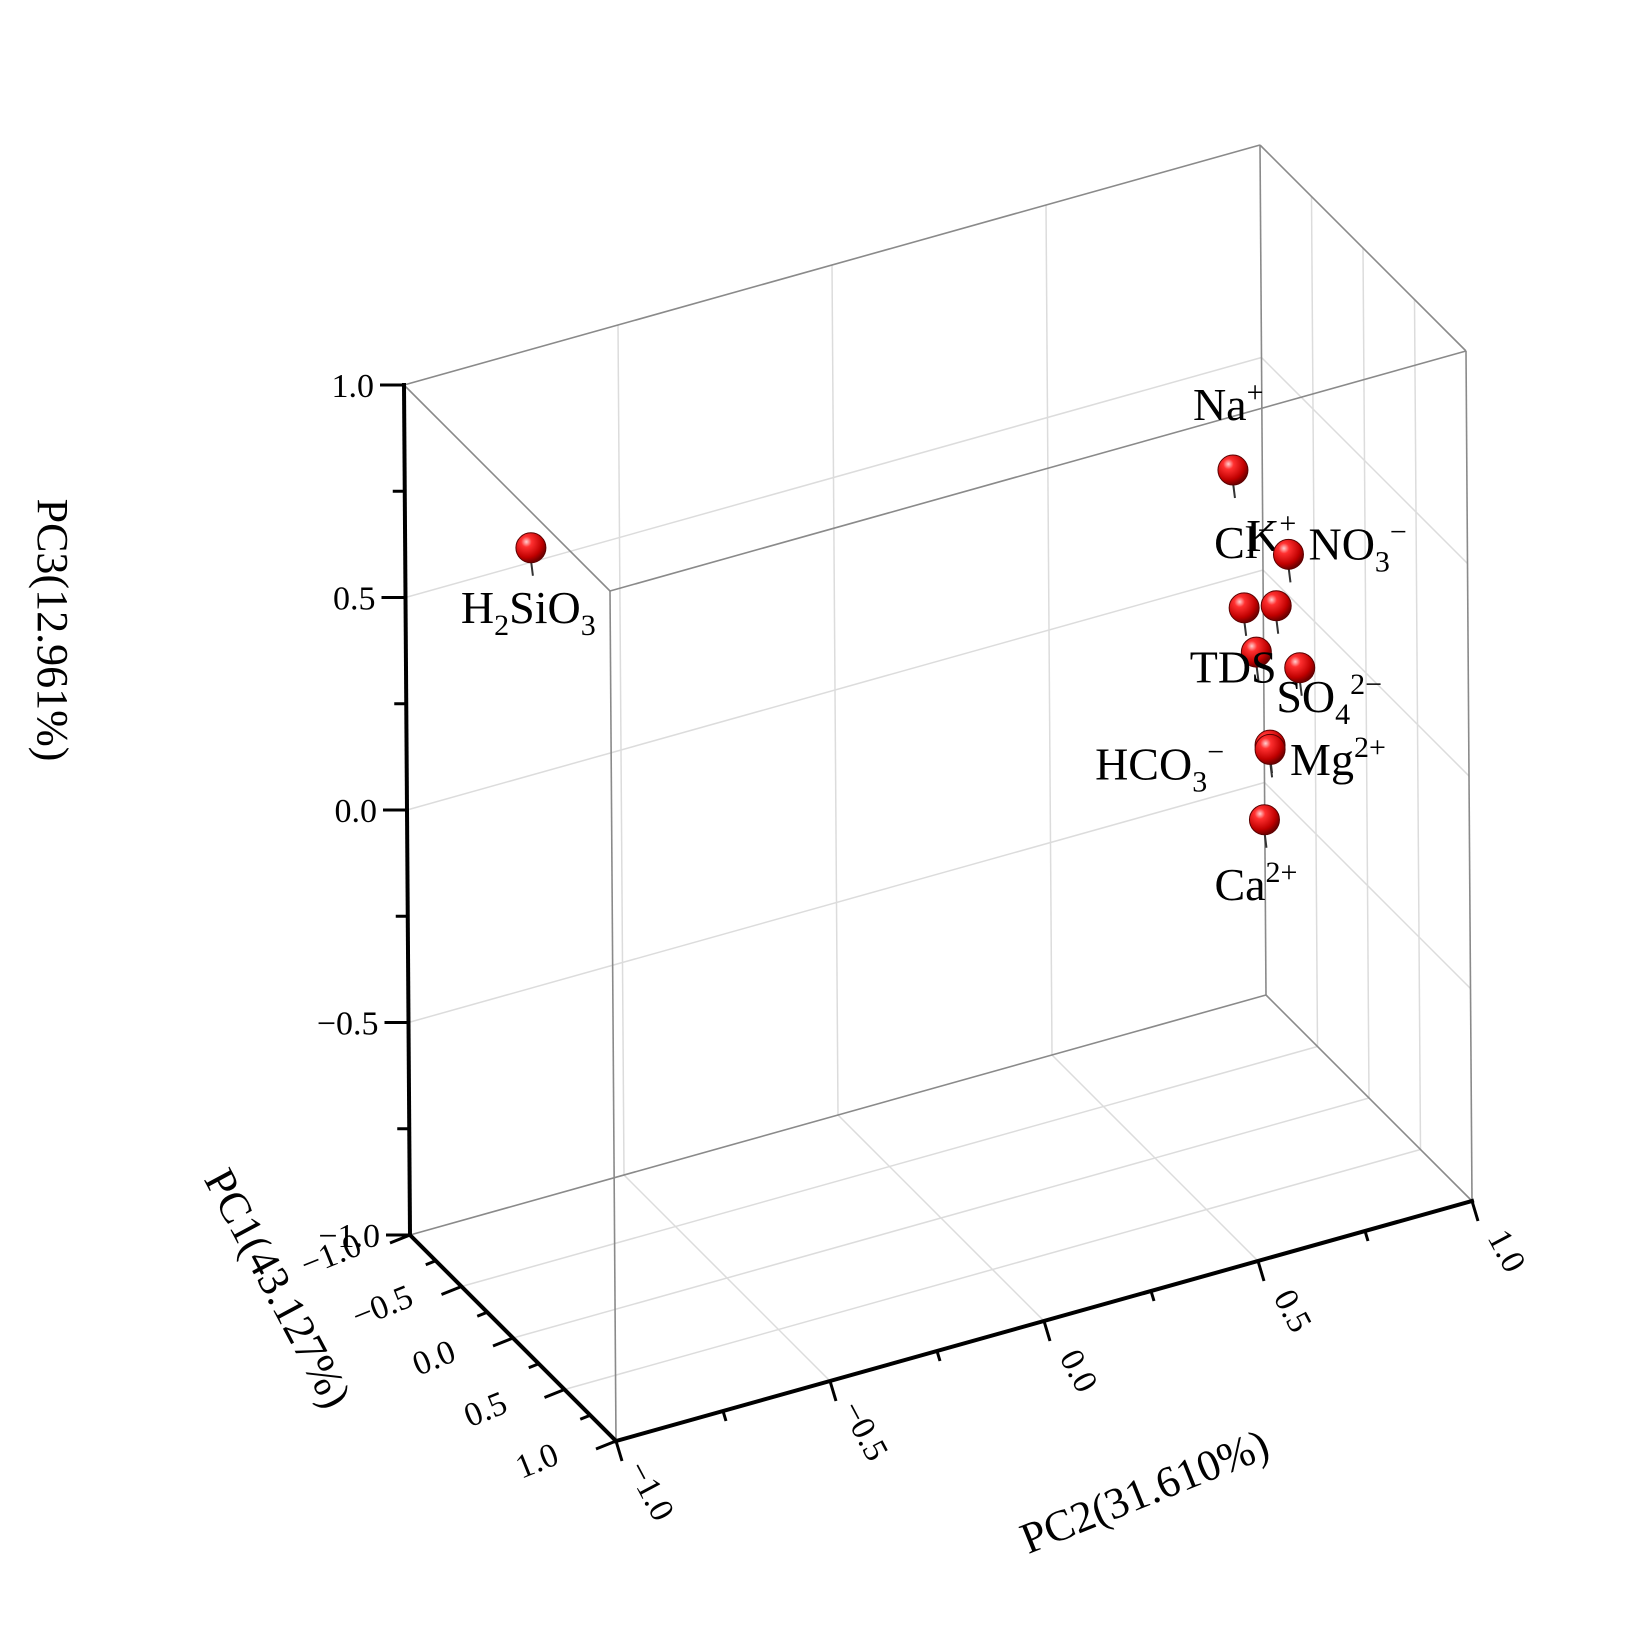  I want to click on point-label: Na+​, so click(1228, 403).